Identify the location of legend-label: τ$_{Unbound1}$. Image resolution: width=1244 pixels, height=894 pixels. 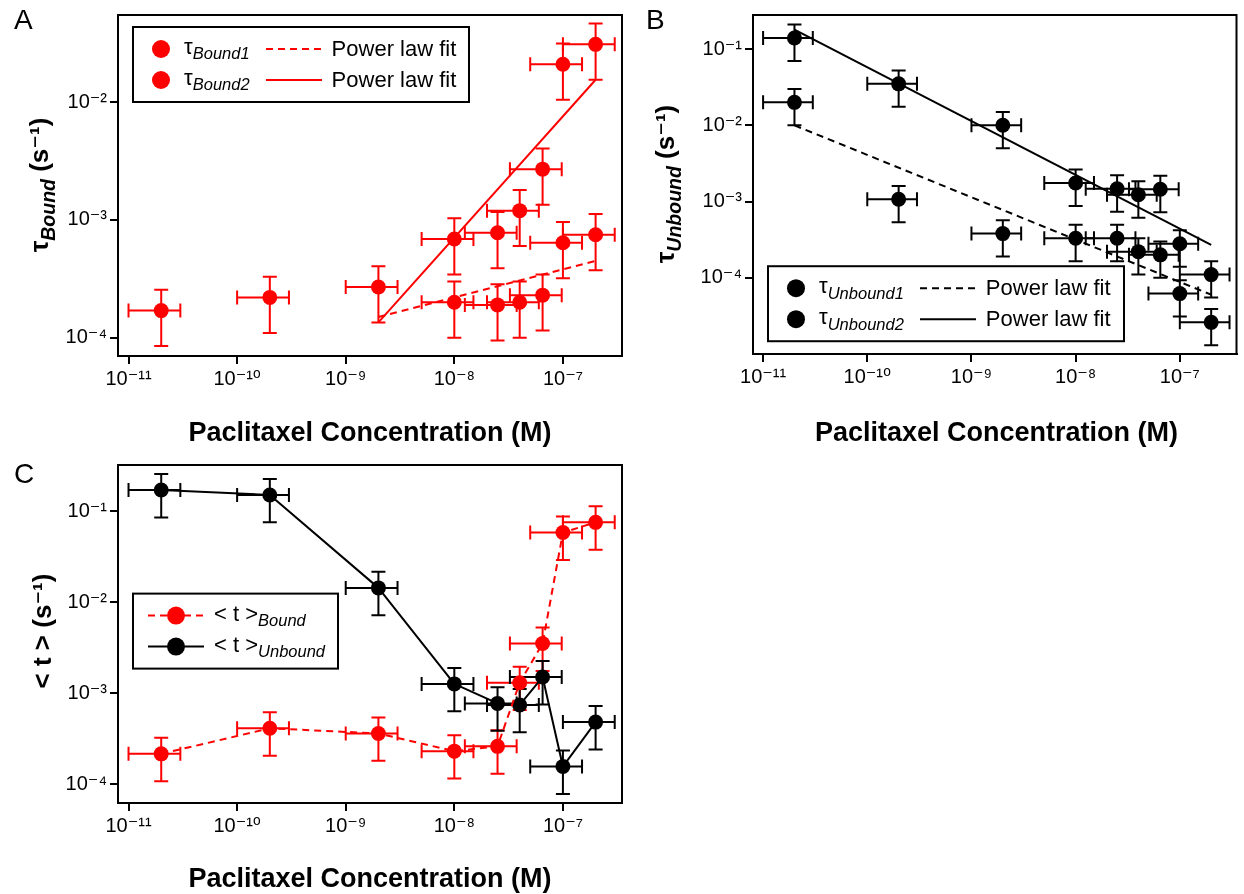
(861, 288).